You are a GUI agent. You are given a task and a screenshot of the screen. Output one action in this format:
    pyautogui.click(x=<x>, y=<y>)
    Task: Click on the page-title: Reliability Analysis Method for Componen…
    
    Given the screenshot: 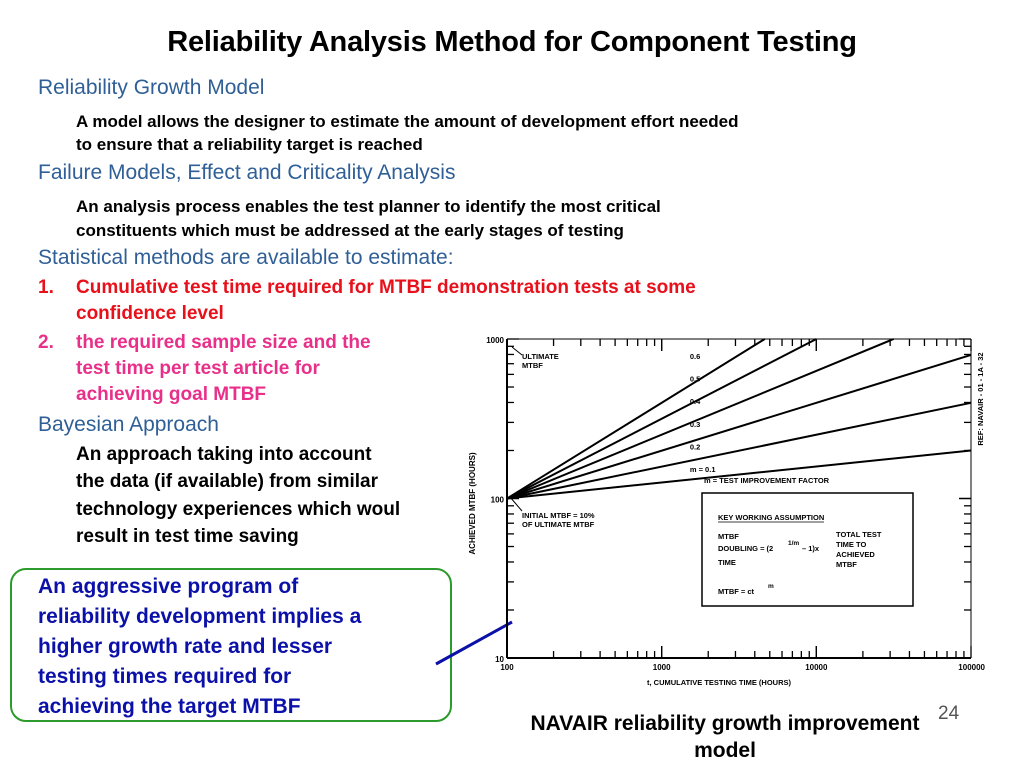 What is the action you would take?
    pyautogui.click(x=512, y=42)
    